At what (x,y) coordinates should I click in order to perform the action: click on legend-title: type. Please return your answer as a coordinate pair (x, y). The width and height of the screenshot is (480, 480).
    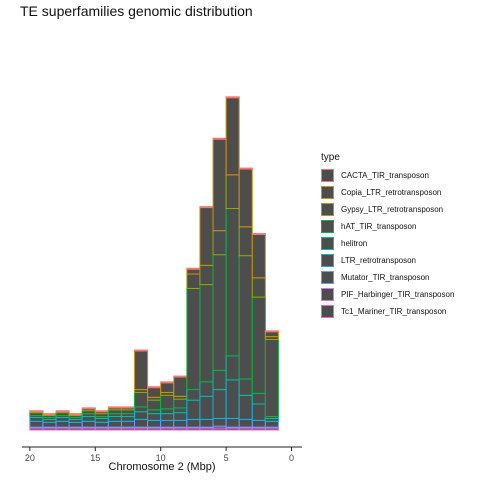
    Looking at the image, I should click on (330, 157).